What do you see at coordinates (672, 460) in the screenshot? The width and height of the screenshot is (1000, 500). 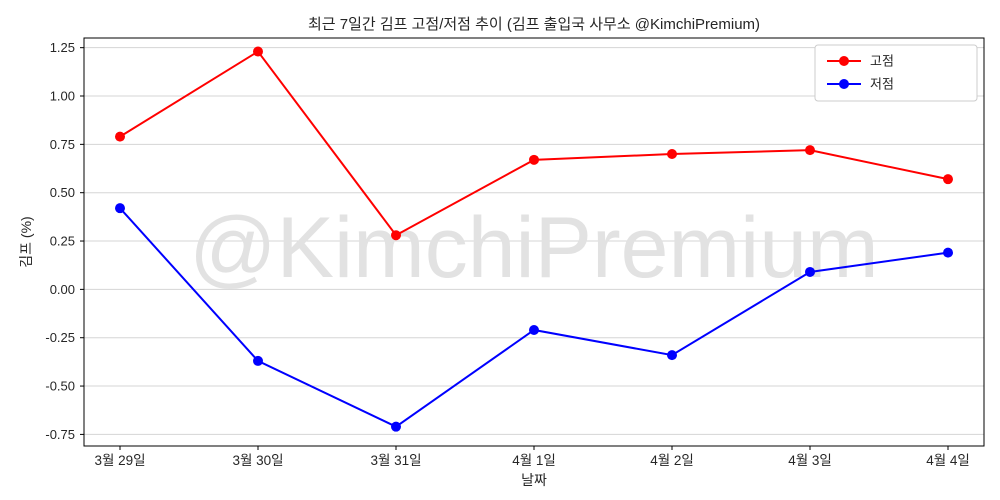 I see `x-tick-label: 4월 2일` at bounding box center [672, 460].